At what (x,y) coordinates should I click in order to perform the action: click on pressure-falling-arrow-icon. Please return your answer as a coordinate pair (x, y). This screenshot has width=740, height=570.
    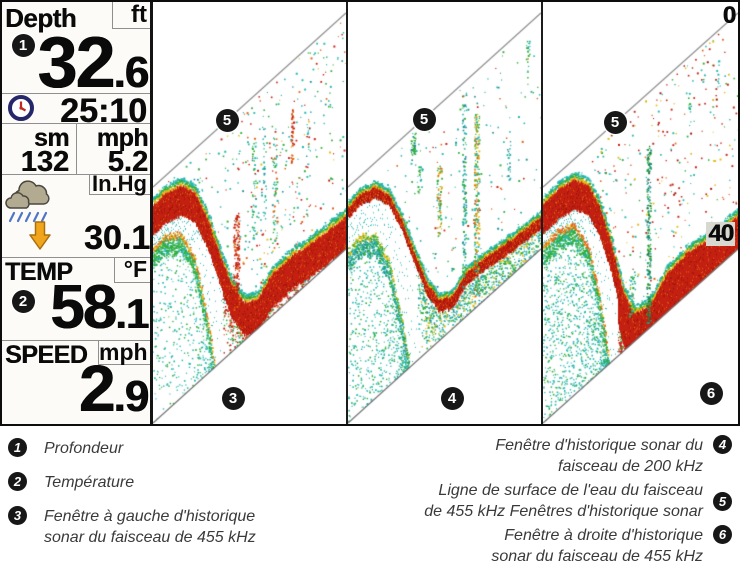
    Looking at the image, I should click on (40, 238).